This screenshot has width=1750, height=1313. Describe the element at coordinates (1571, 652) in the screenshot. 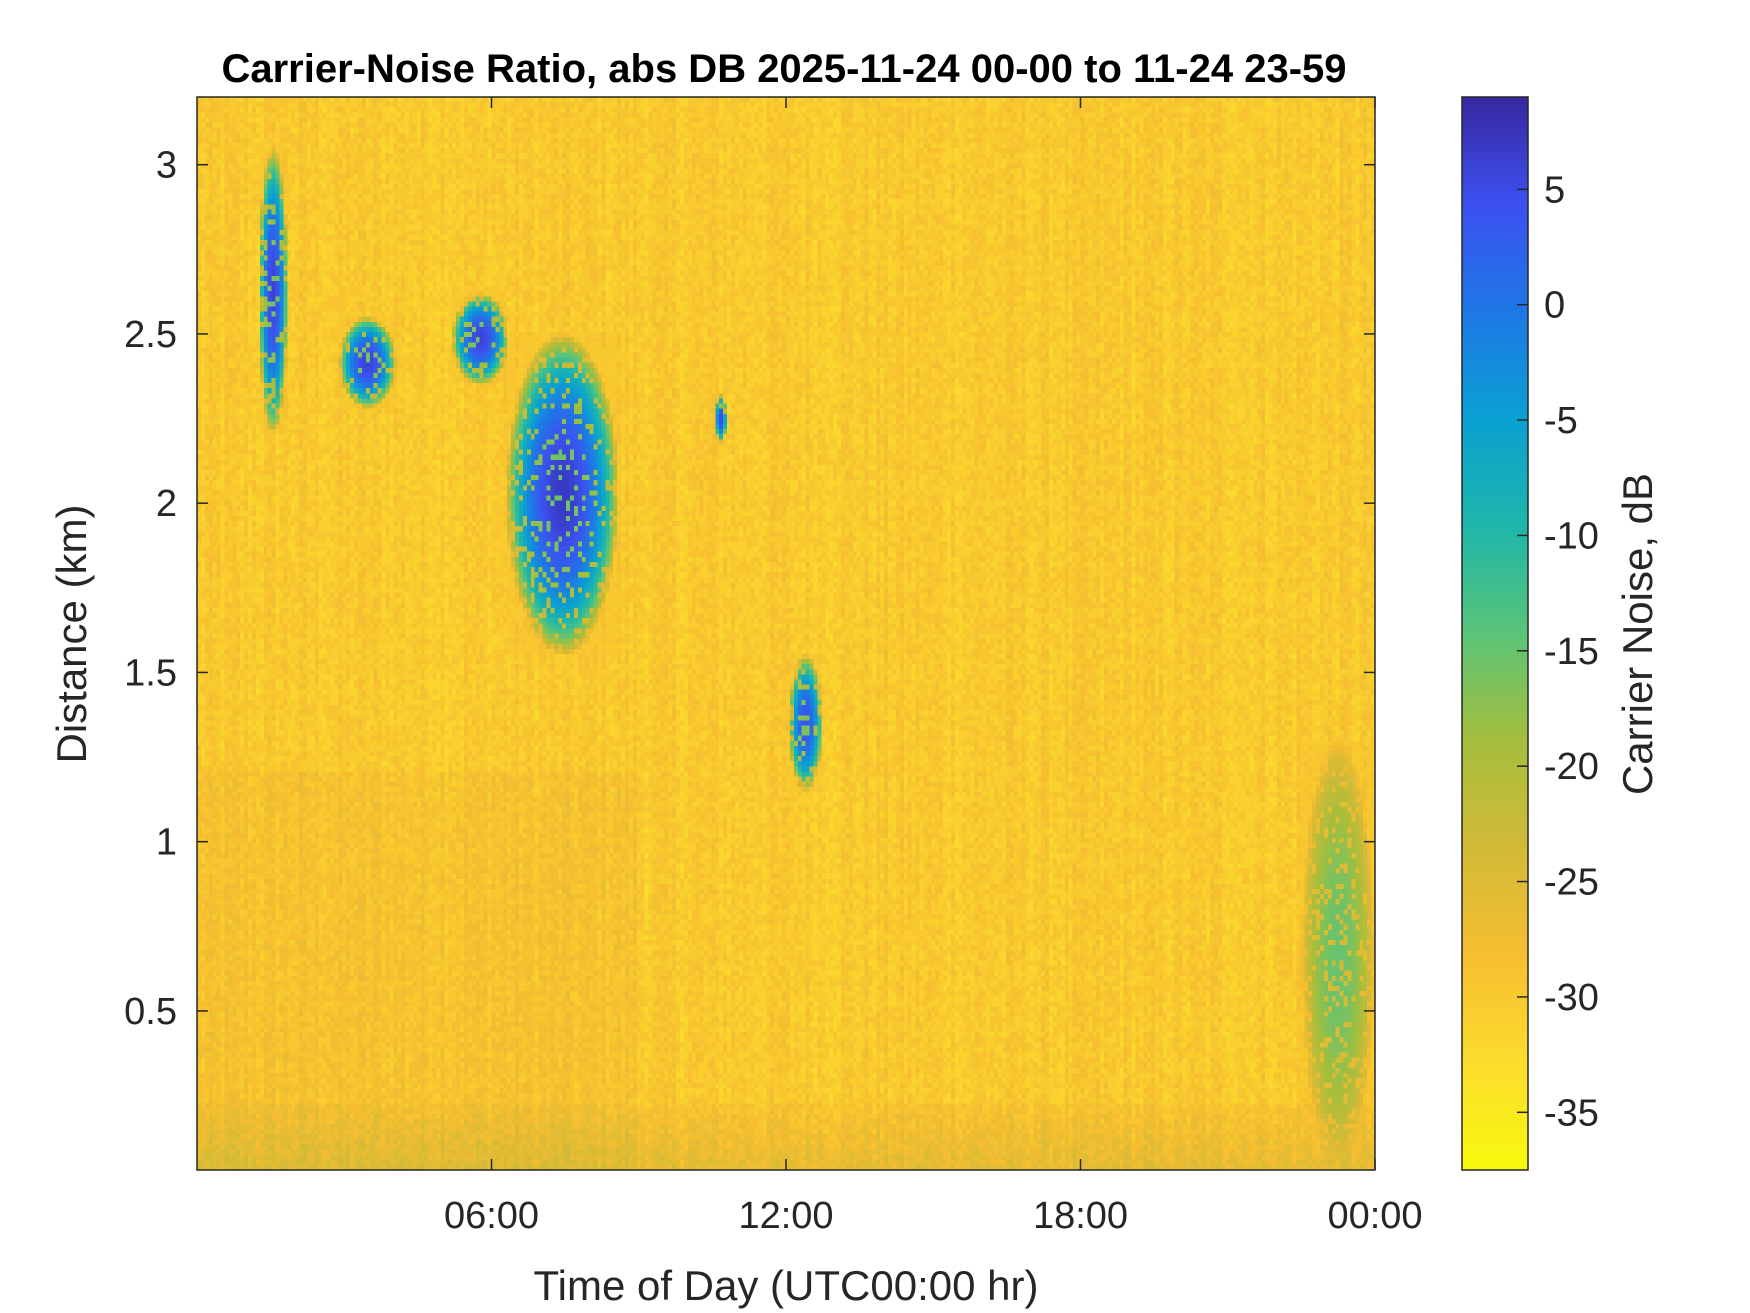

I see `colorbar-tick-label: -15` at that location.